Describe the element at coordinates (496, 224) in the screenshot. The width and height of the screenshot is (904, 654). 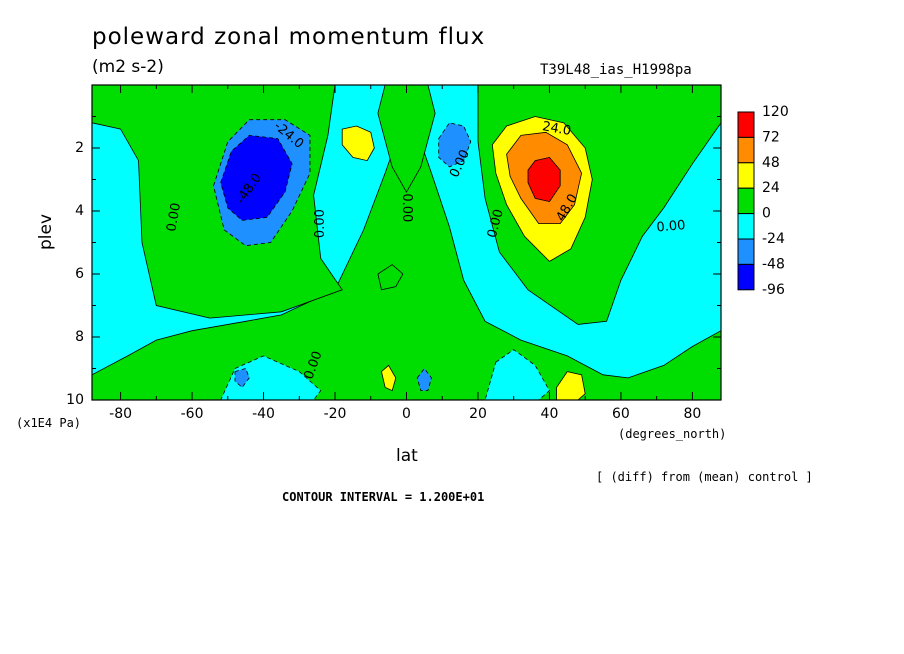
I see `contour-label-6: 0.00` at that location.